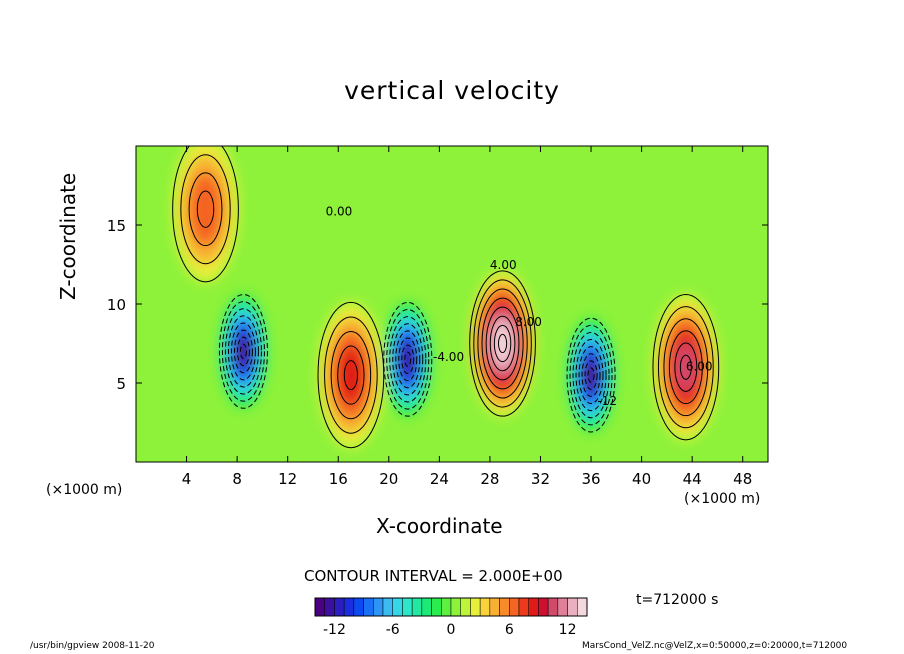 This screenshot has height=654, width=904. Describe the element at coordinates (742, 479) in the screenshot. I see `x-tick-label-11: 48` at that location.